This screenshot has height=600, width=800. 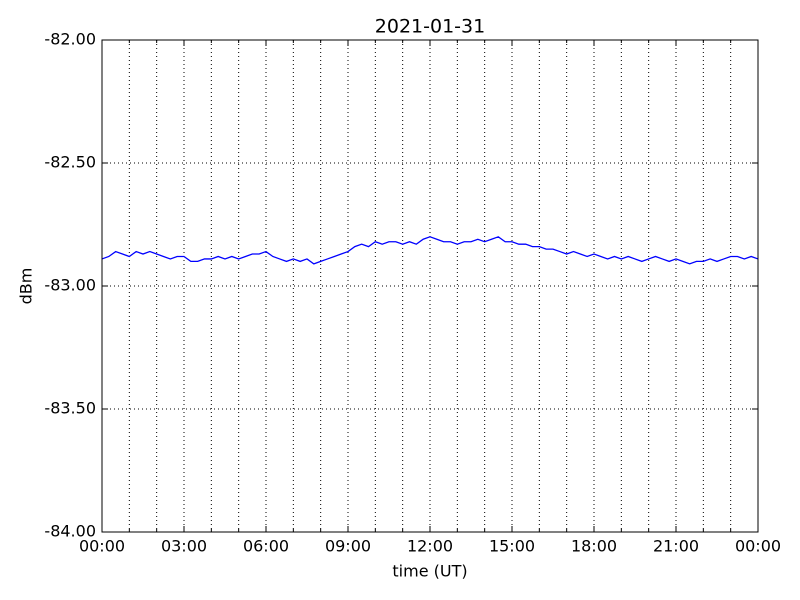 What do you see at coordinates (430, 250) in the screenshot?
I see `data-line` at bounding box center [430, 250].